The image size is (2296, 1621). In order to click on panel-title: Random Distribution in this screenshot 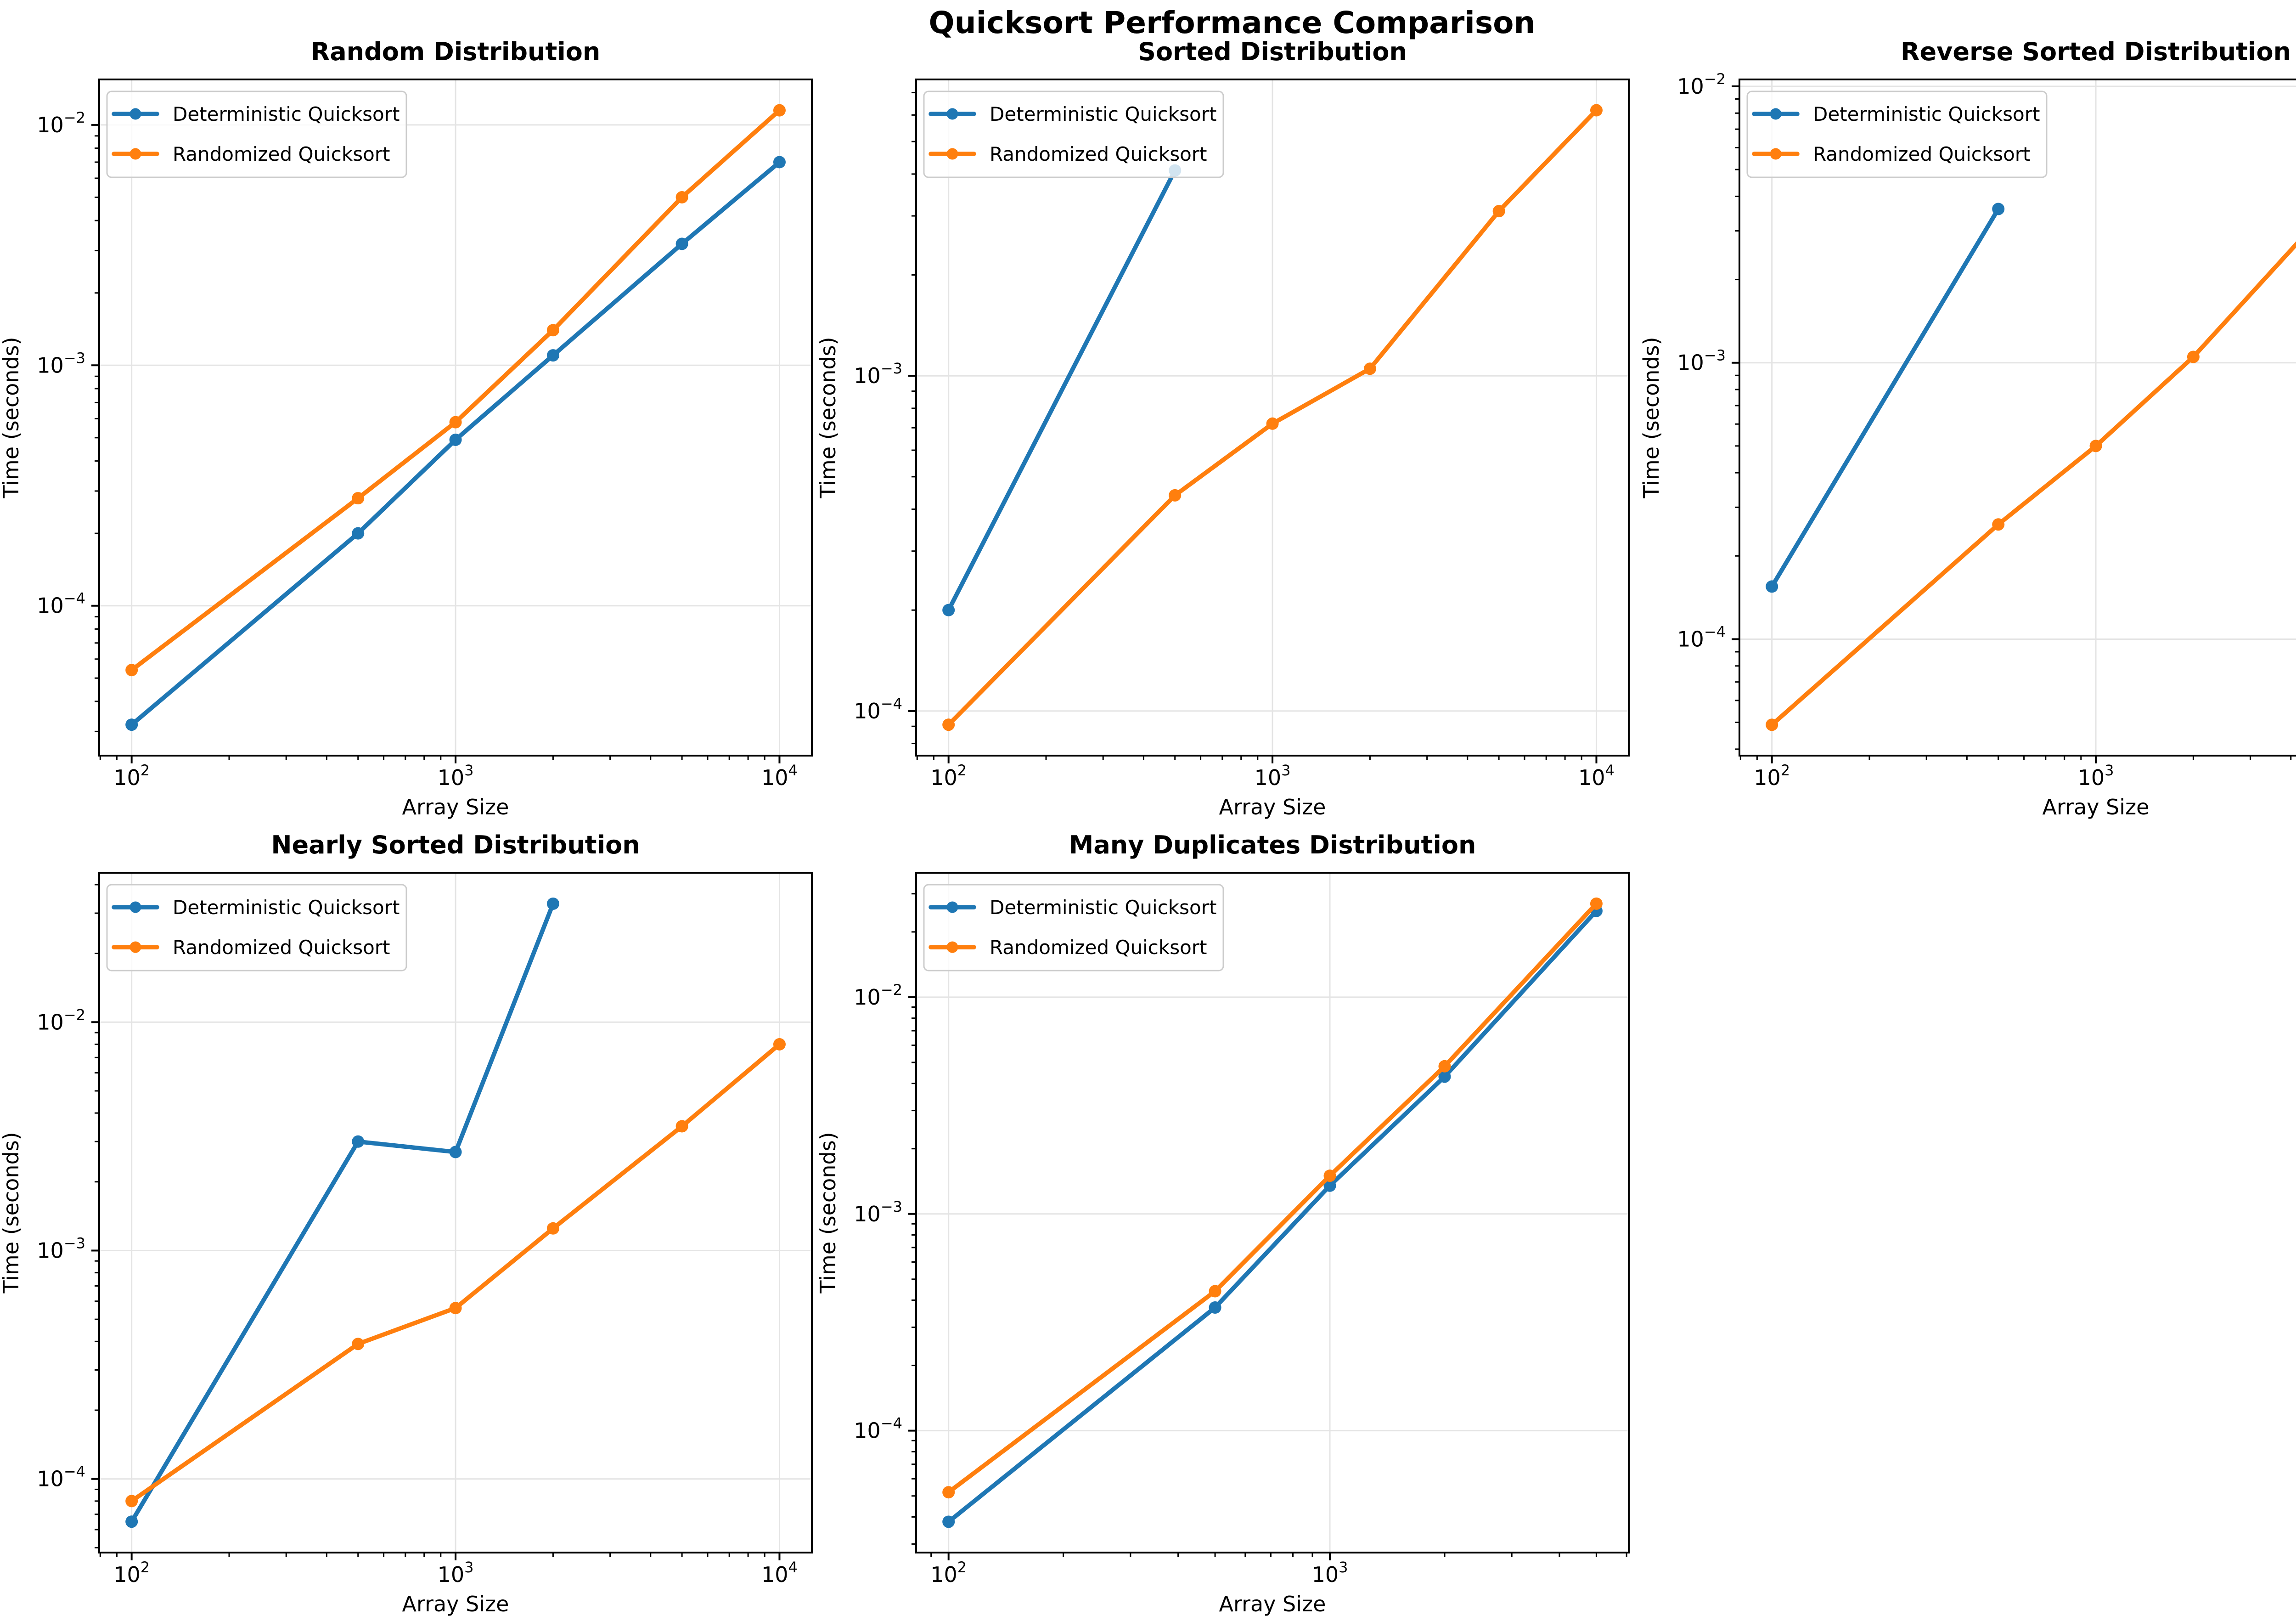, I will do `click(456, 51)`.